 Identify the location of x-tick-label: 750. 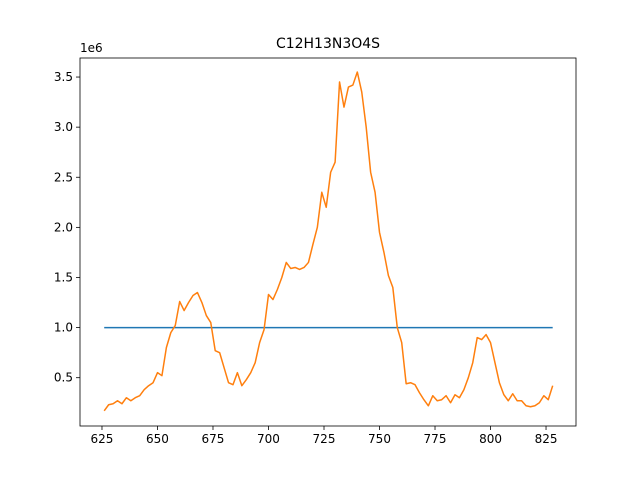
(379, 439).